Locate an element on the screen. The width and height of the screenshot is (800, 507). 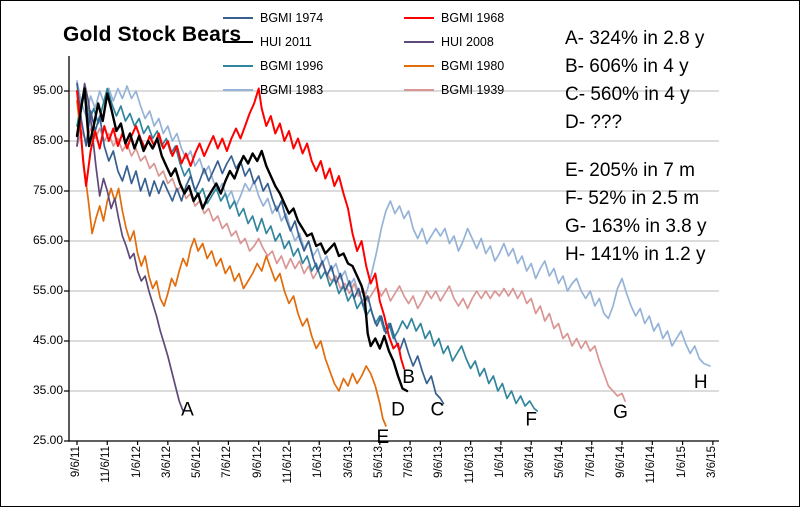
legend-item: BGMI 1968 is located at coordinates (493, 17).